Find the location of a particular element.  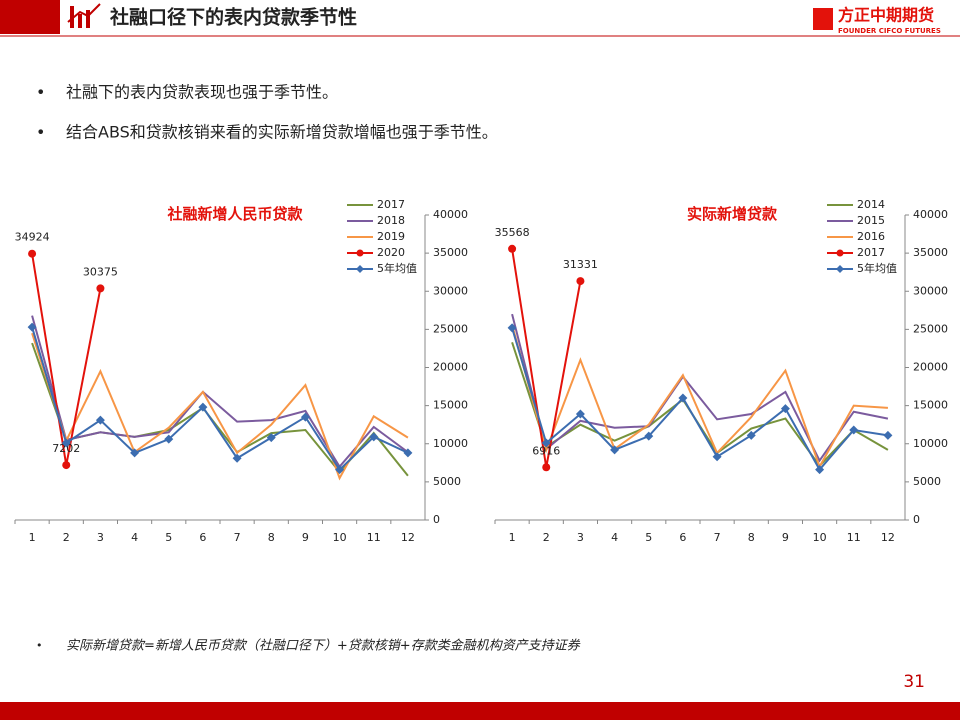

legend-label: 2015 is located at coordinates (871, 220).